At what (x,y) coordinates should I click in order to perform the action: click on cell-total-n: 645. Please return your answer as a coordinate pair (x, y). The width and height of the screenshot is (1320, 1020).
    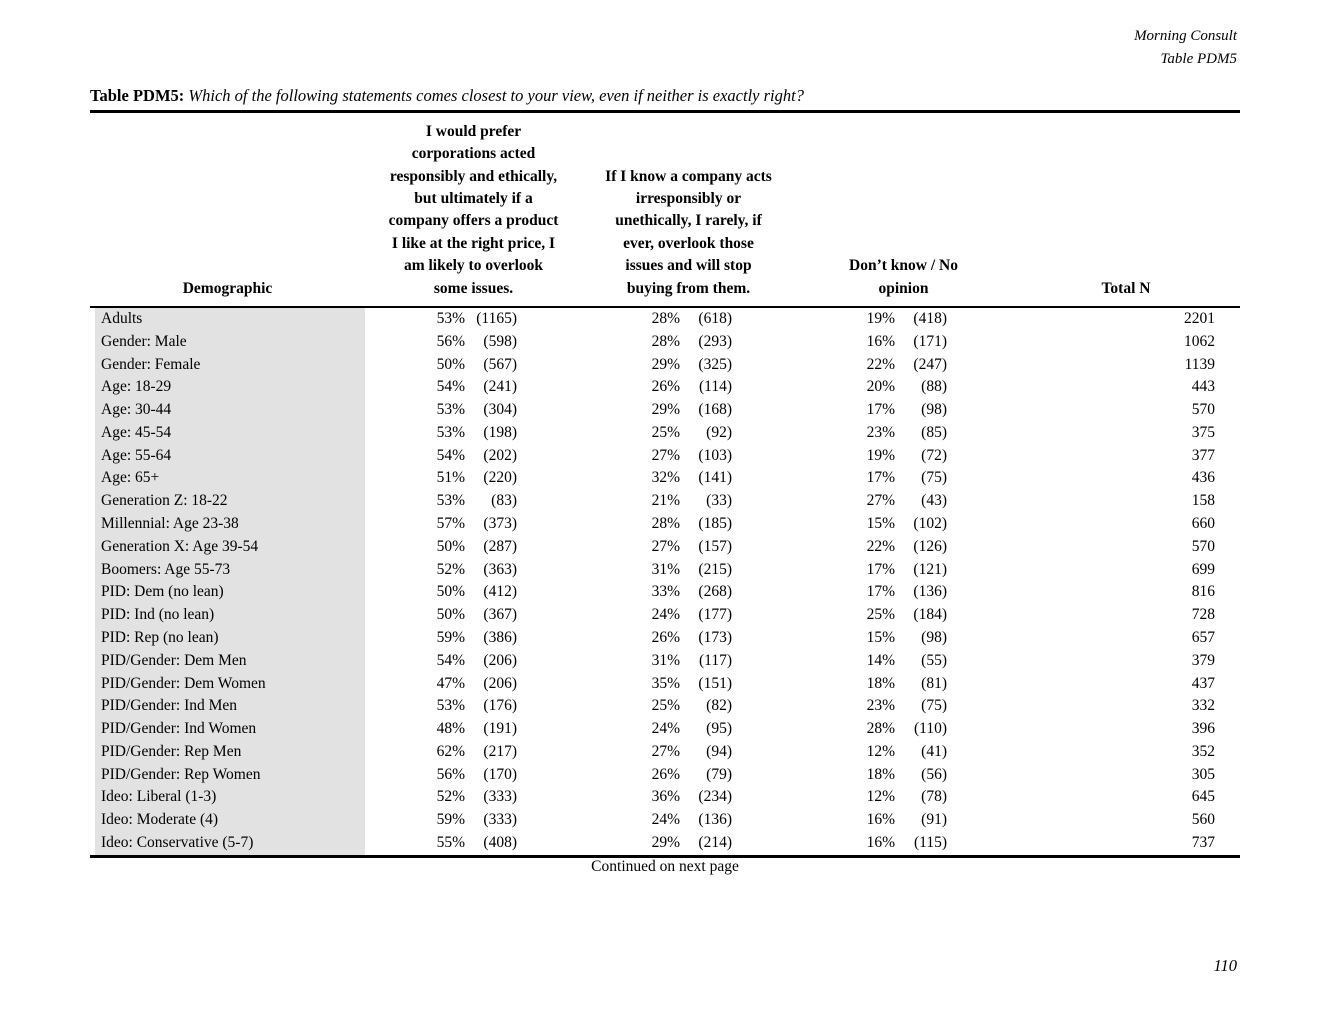
    Looking at the image, I should click on (1203, 797).